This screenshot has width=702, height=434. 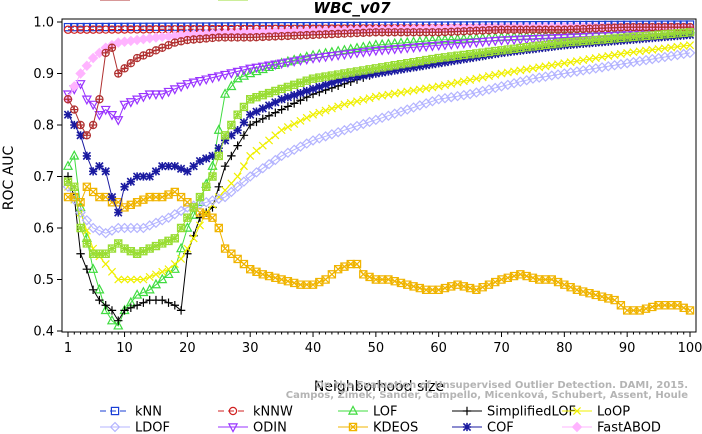 I want to click on x-tick-label: 10, so click(x=124, y=348).